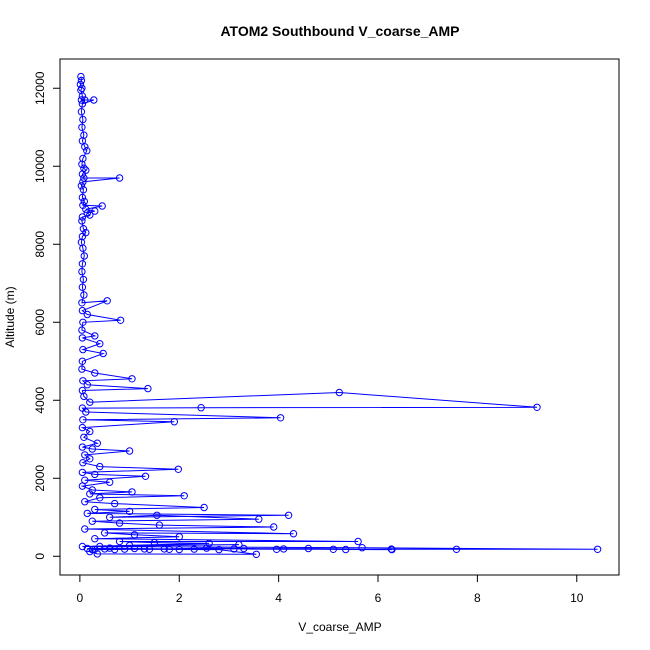 This screenshot has width=650, height=650. I want to click on x-tick-label: 8, so click(477, 598).